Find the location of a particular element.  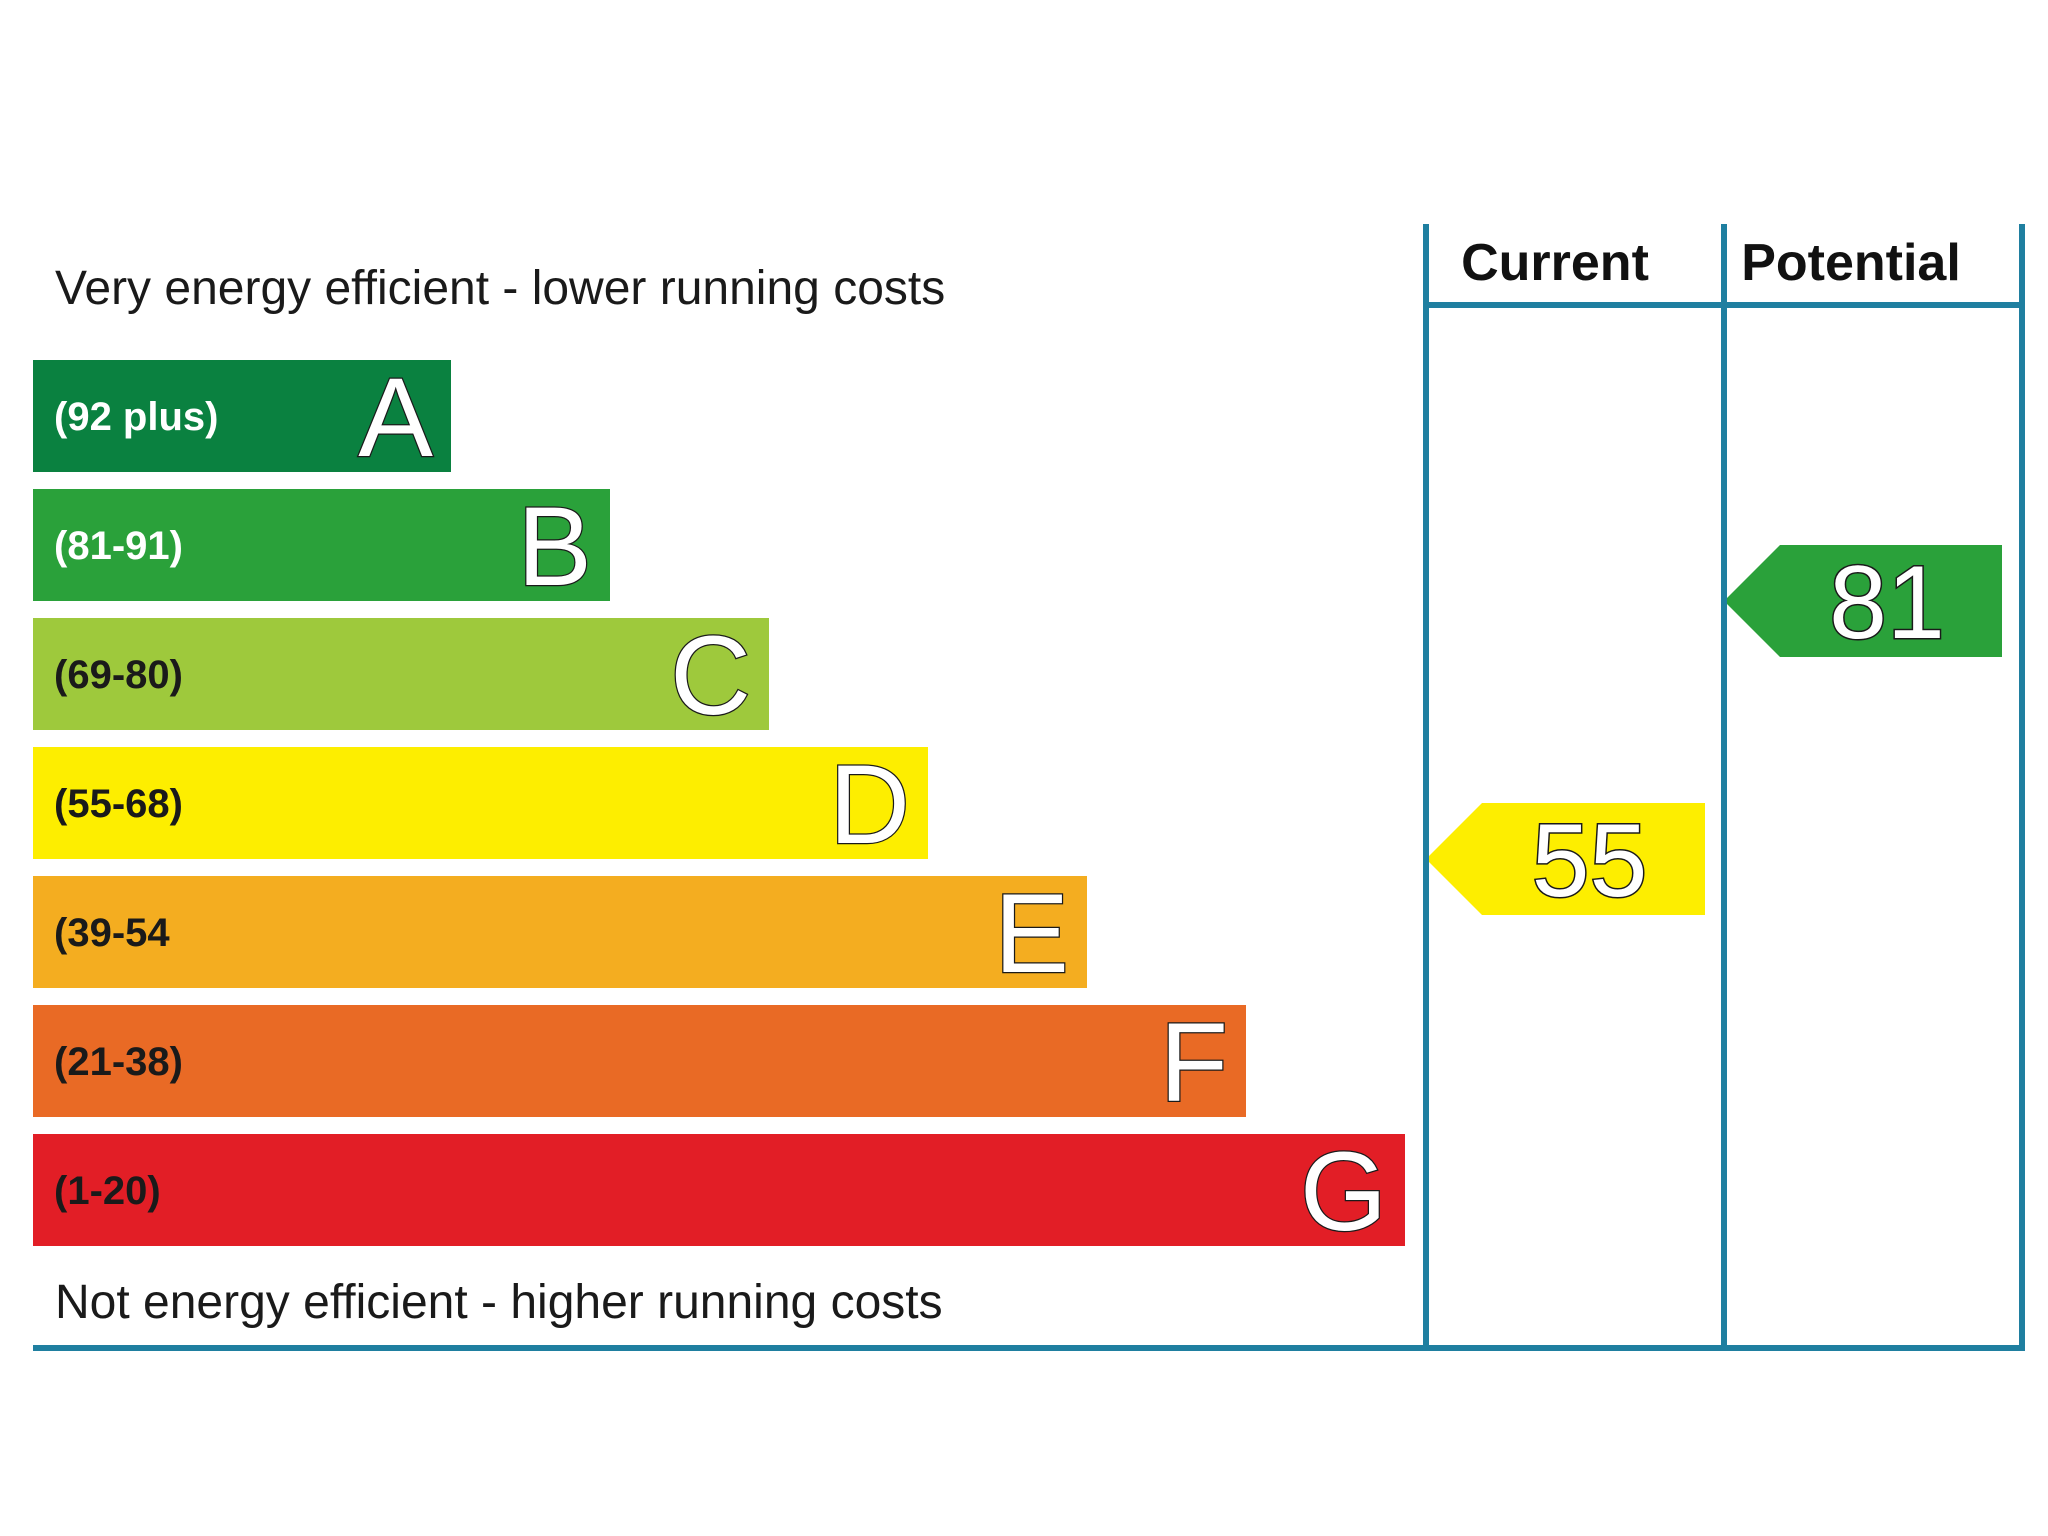

band-g: (1-20) G is located at coordinates (719, 1191).